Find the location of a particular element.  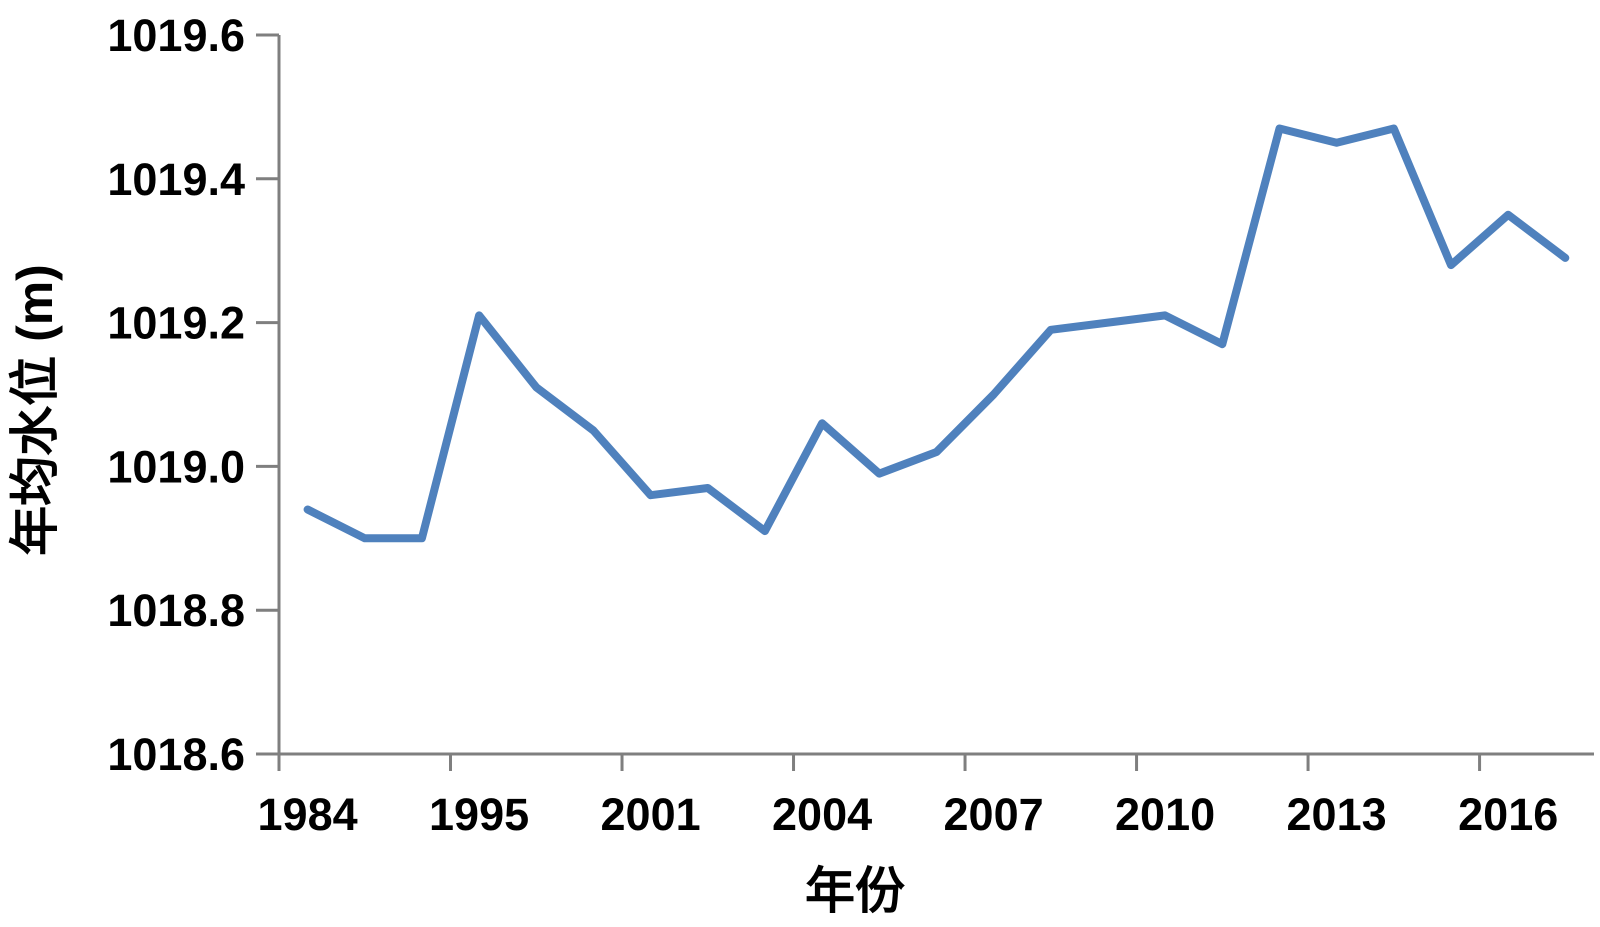

y-tick-label: 1018.6 is located at coordinates (176, 754).